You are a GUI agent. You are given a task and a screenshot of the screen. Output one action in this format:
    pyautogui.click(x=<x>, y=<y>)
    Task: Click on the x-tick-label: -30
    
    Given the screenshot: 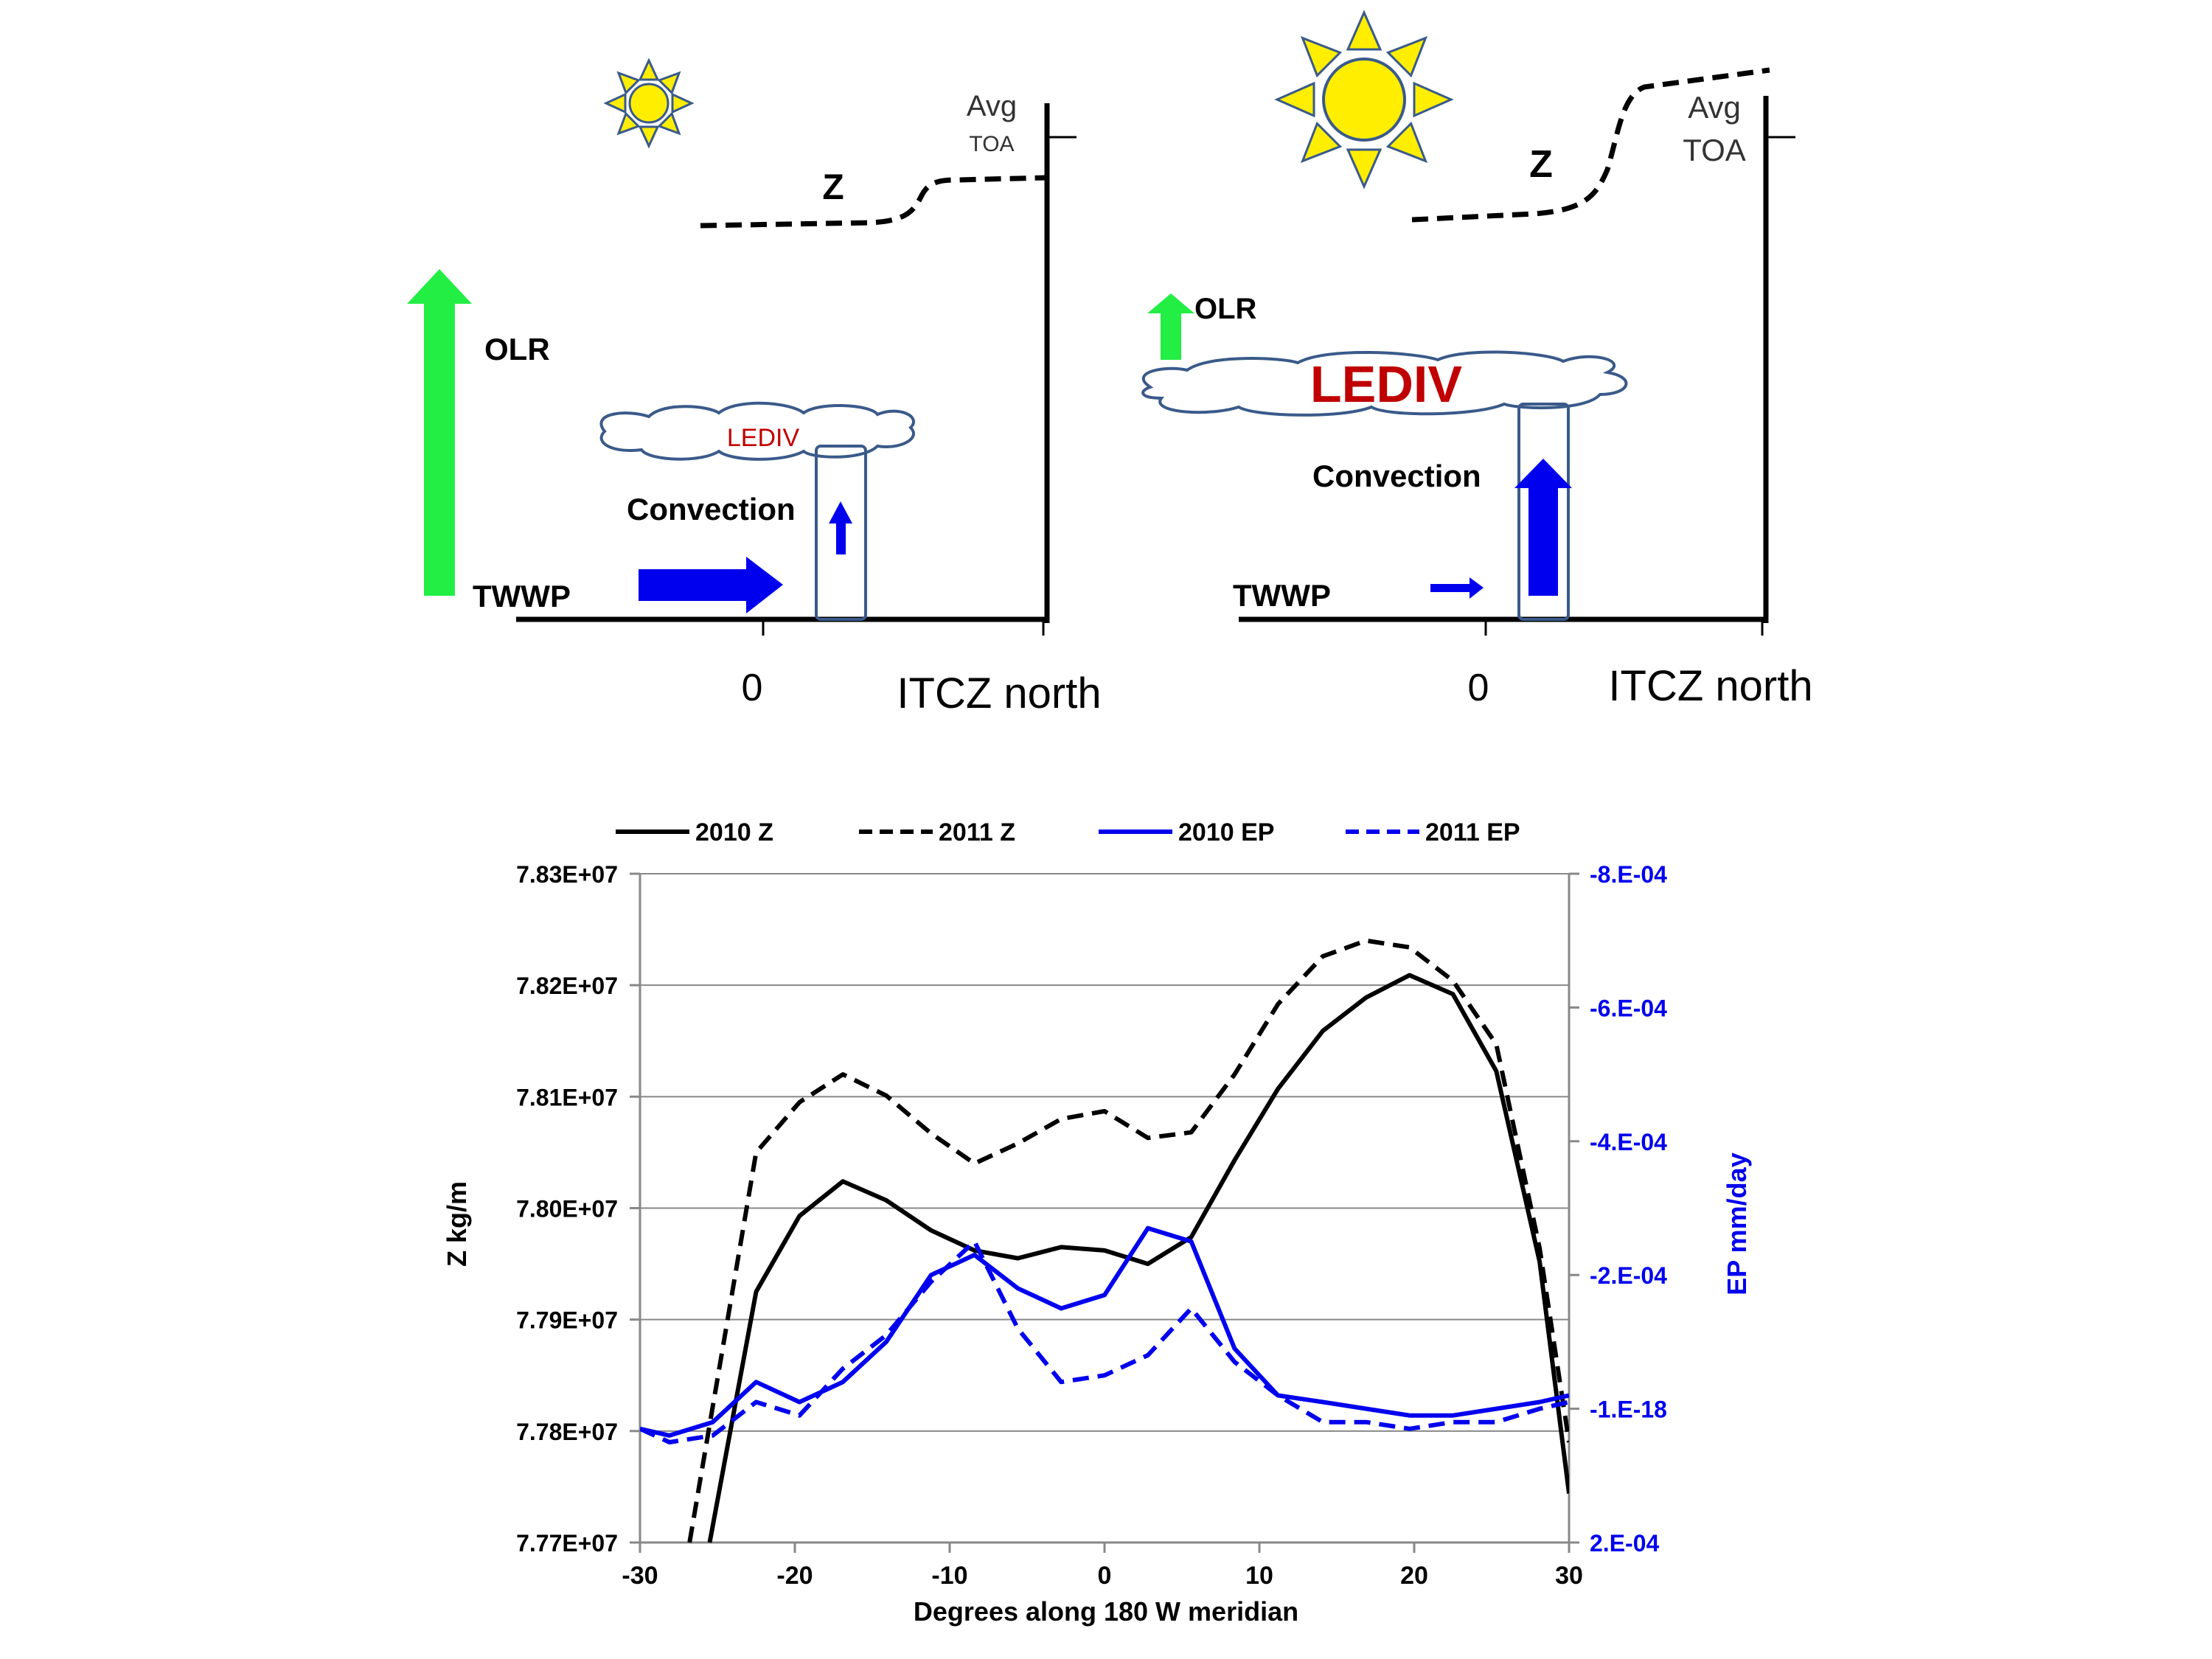 What is the action you would take?
    pyautogui.click(x=640, y=1576)
    